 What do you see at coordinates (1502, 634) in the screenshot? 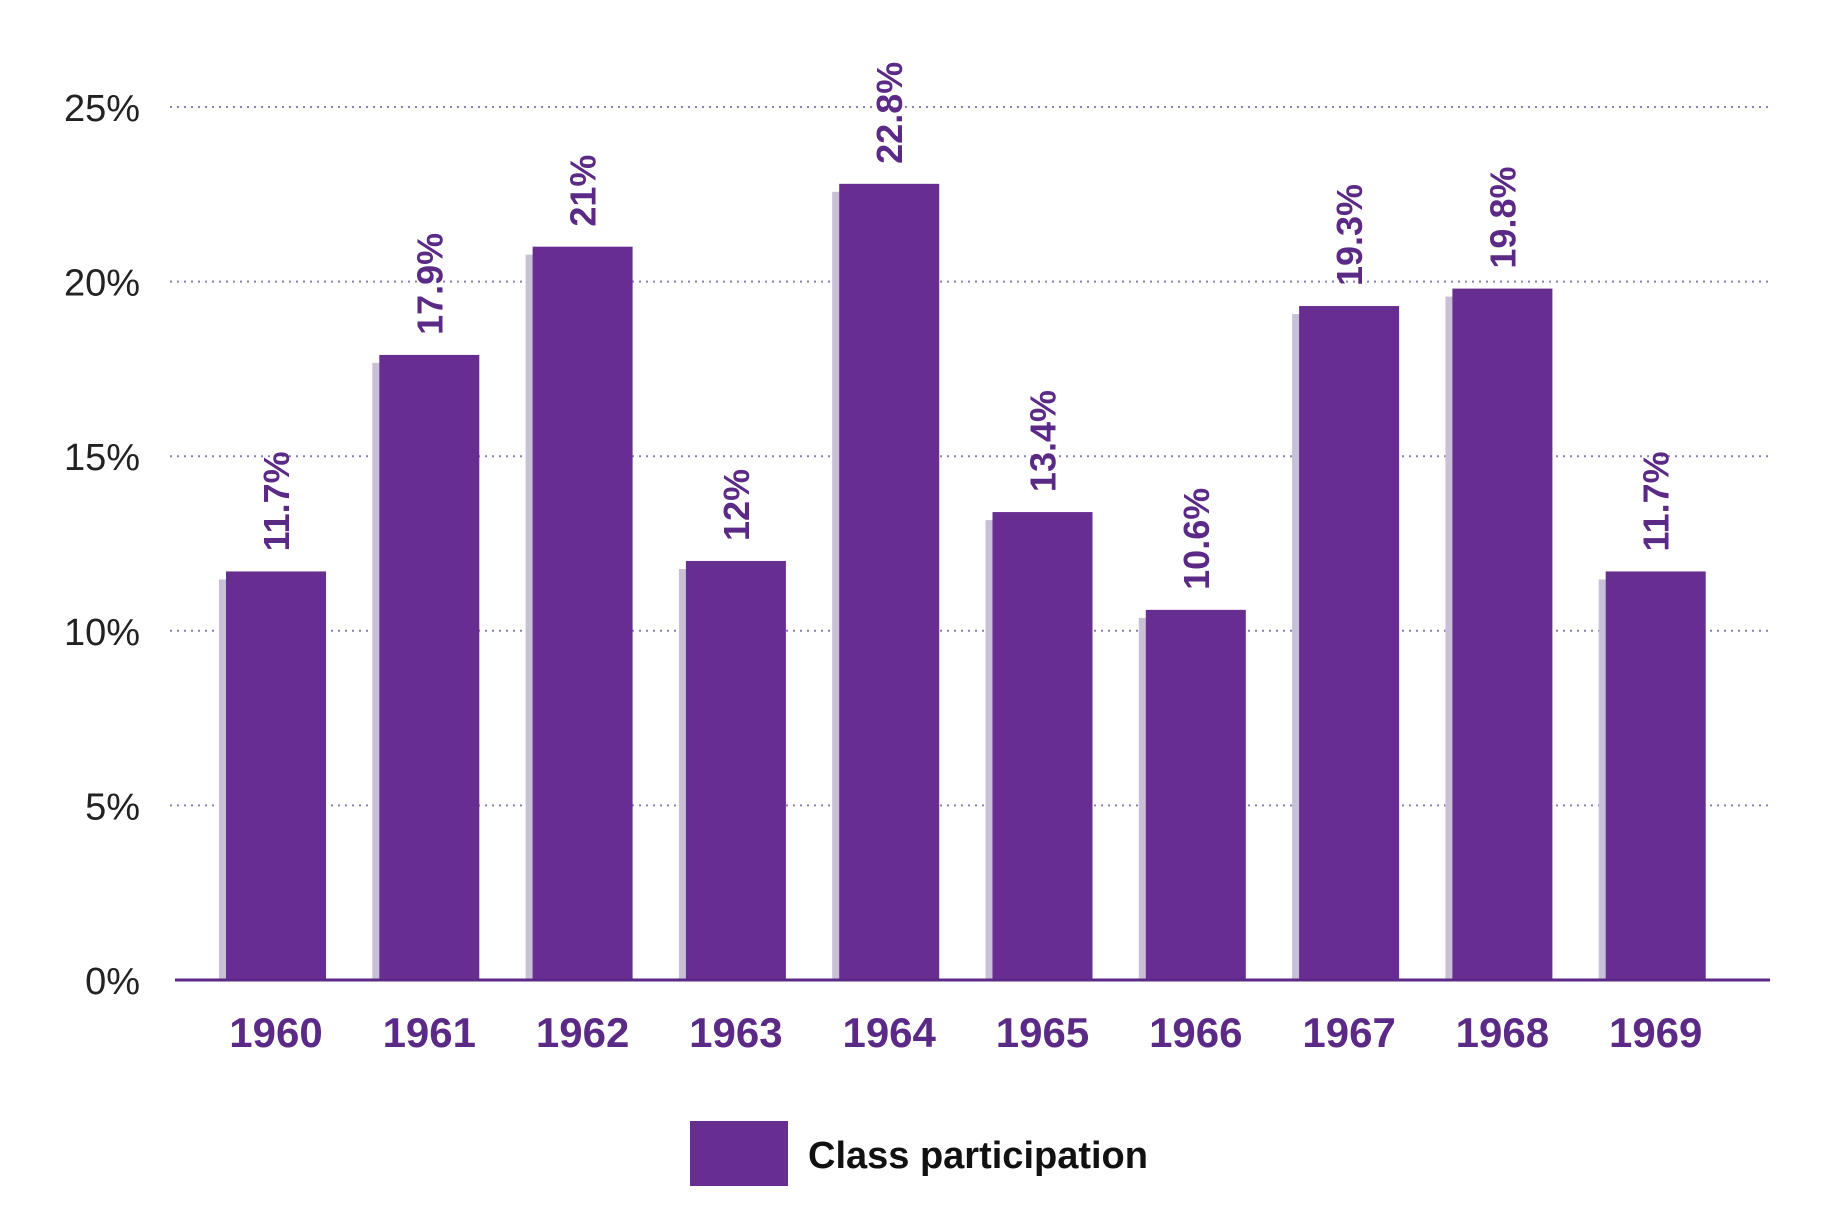
I see `bar-1968` at bounding box center [1502, 634].